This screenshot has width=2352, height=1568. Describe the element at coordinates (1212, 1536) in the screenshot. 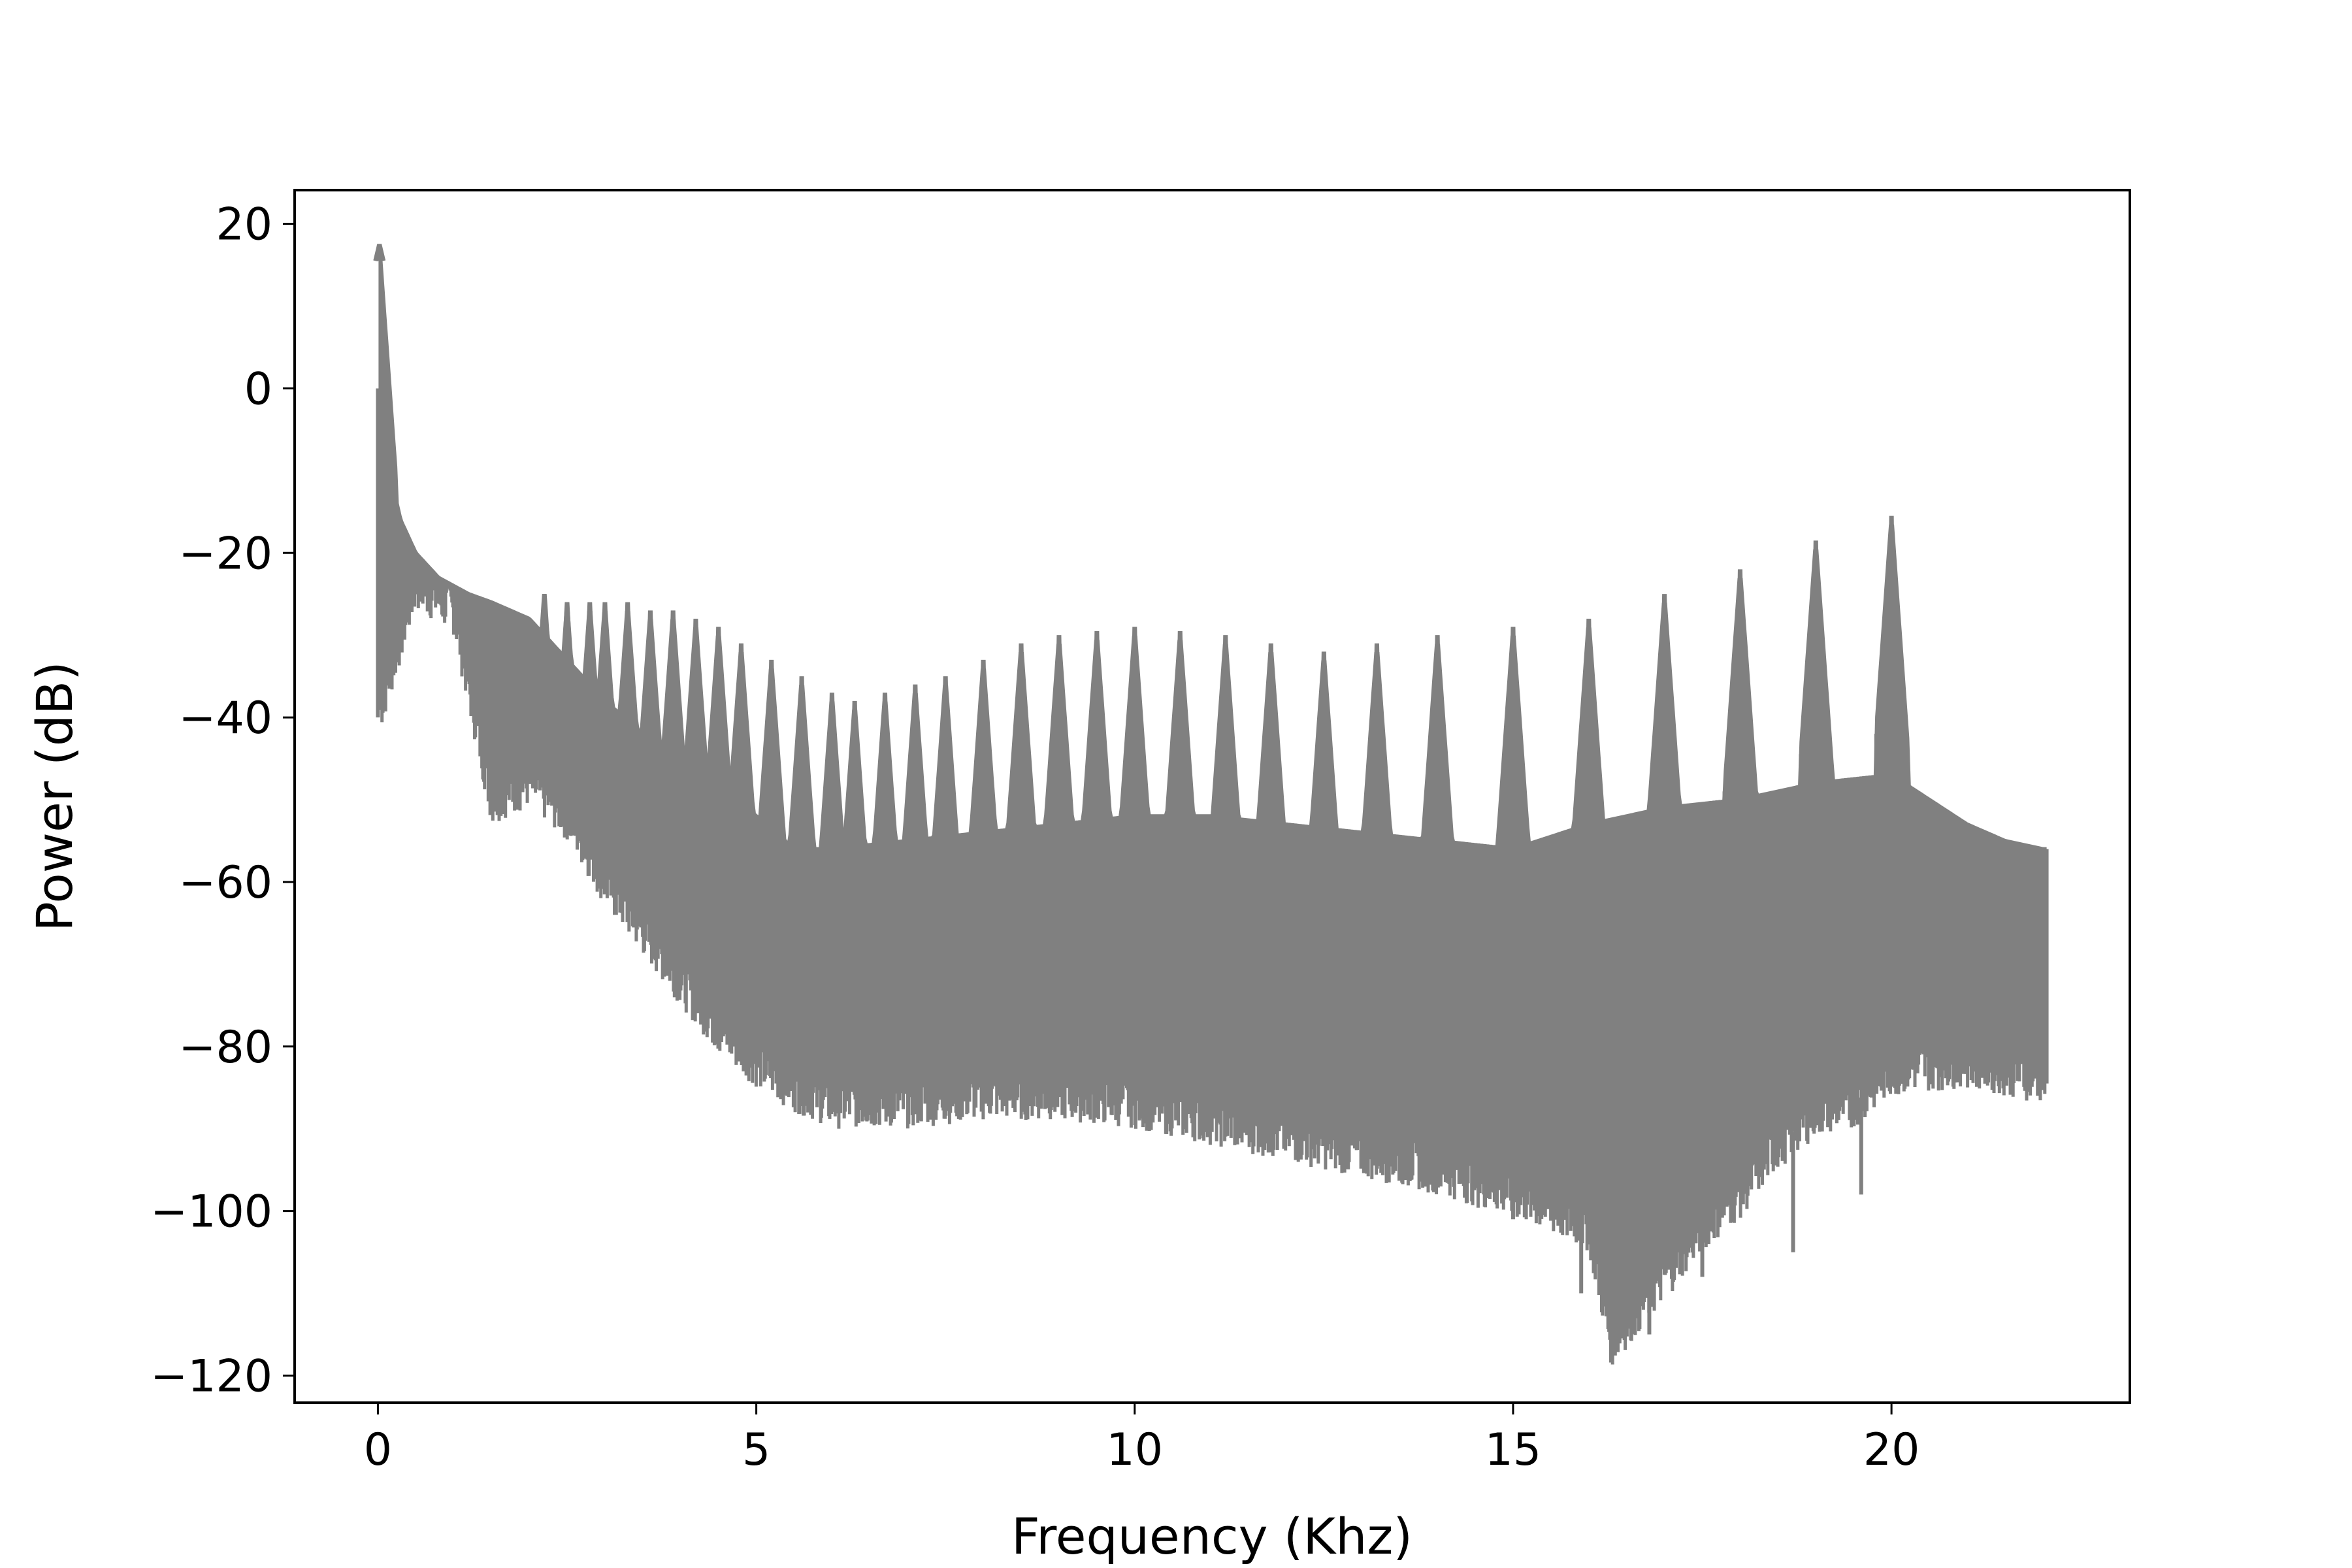

I see `x-axis-label: Frequency (Khz)` at that location.